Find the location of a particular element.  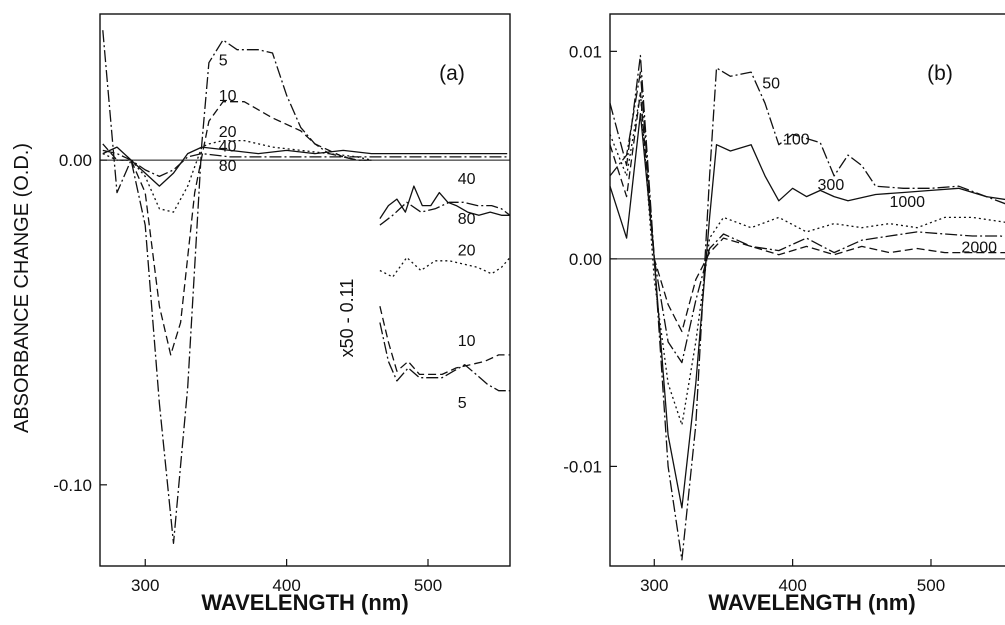

panel-a-inset-label: x50 - 0.11 is located at coordinates (347, 318).